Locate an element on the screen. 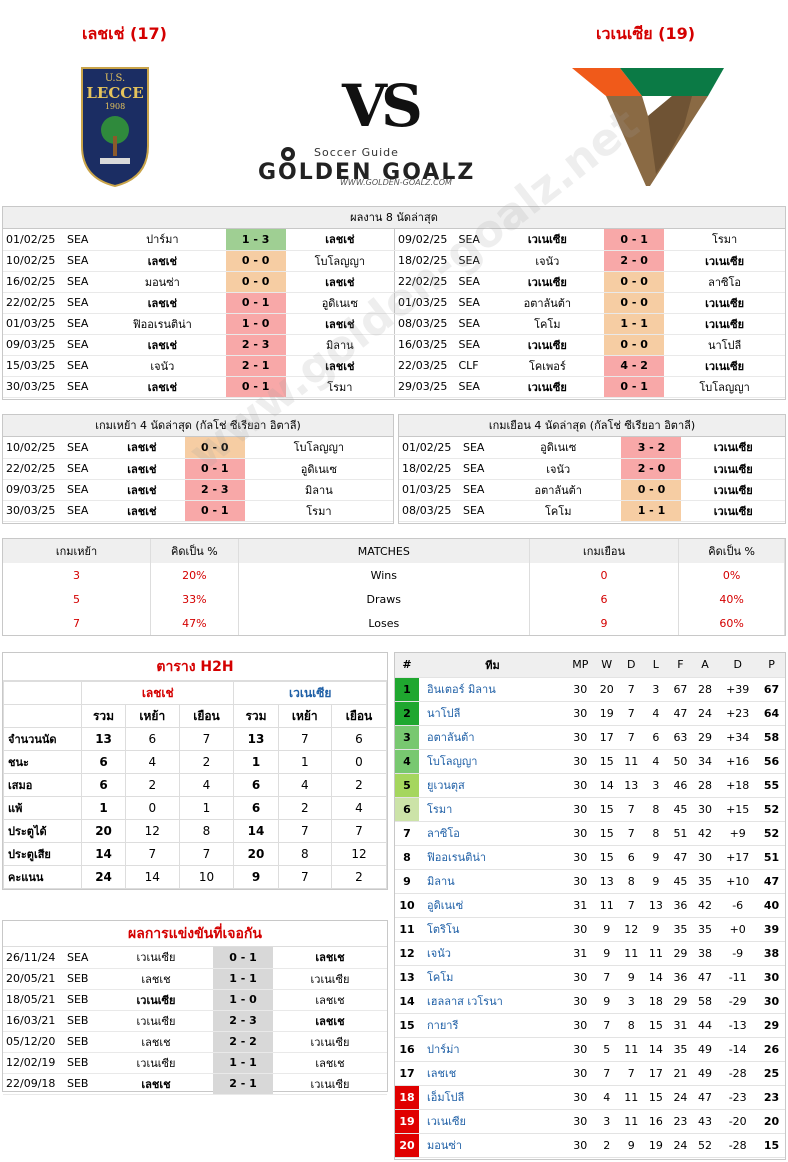  result-row: 30/03/25 SEA เลชเช่ 0 - 1 โรมา is located at coordinates (198, 387).